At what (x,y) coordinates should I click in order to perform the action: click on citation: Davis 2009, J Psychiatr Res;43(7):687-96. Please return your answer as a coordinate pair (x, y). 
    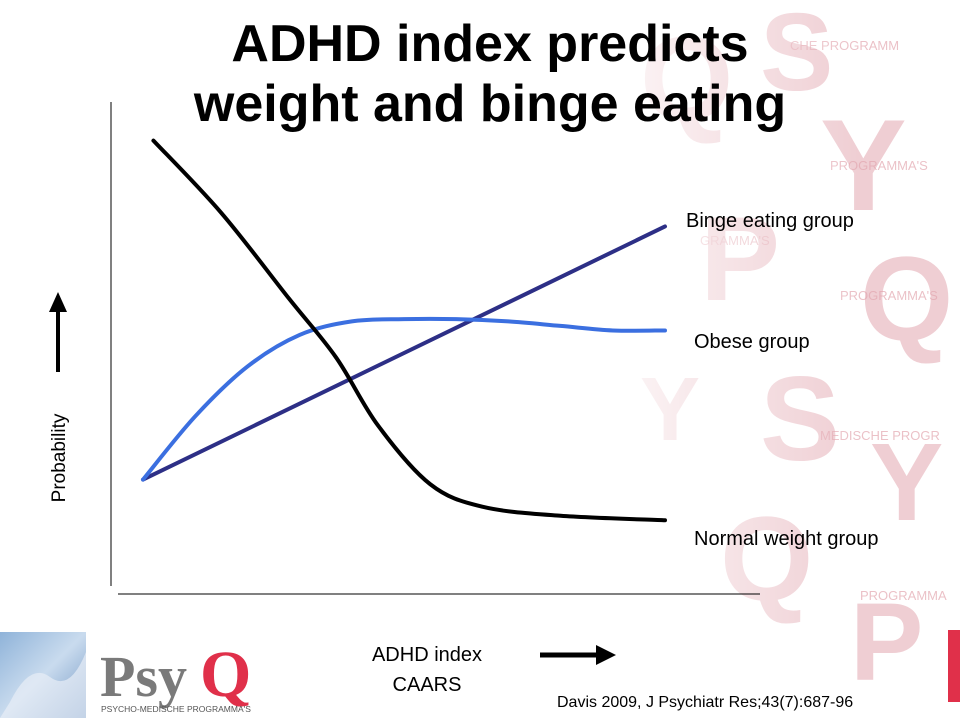
    Looking at the image, I should click on (705, 702).